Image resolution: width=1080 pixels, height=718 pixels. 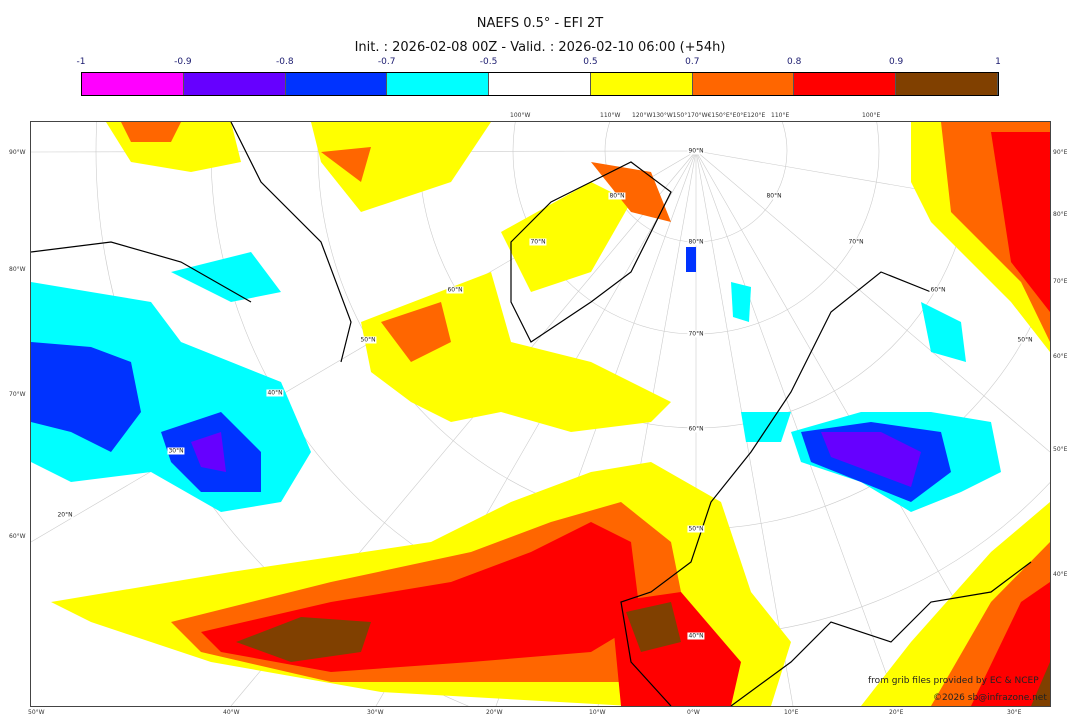 What do you see at coordinates (17, 536) in the screenshot?
I see `lon-label-left: 60°W` at bounding box center [17, 536].